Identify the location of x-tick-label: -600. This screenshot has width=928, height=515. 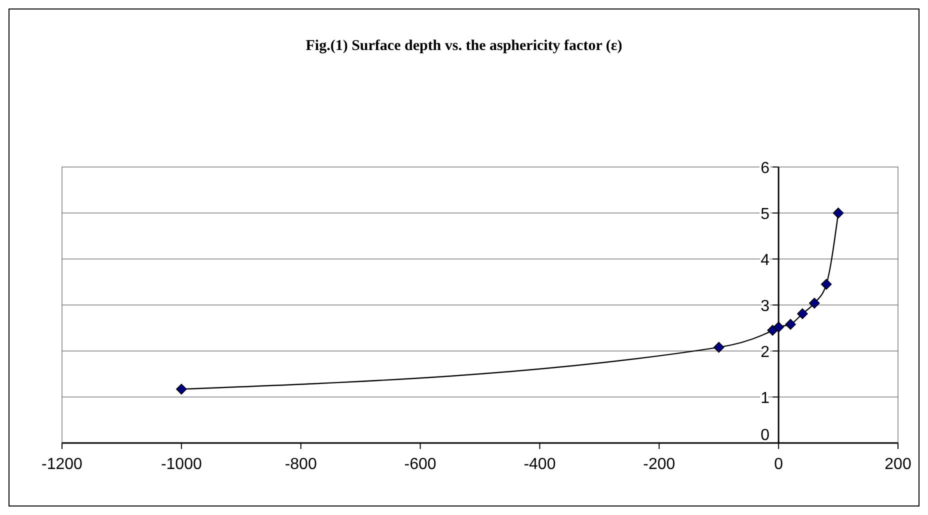
(420, 464).